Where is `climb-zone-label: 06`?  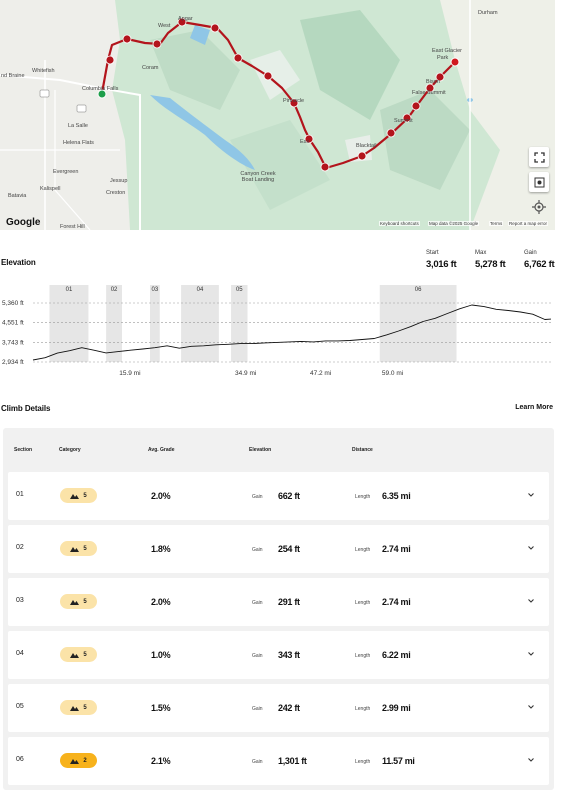 climb-zone-label: 06 is located at coordinates (418, 290).